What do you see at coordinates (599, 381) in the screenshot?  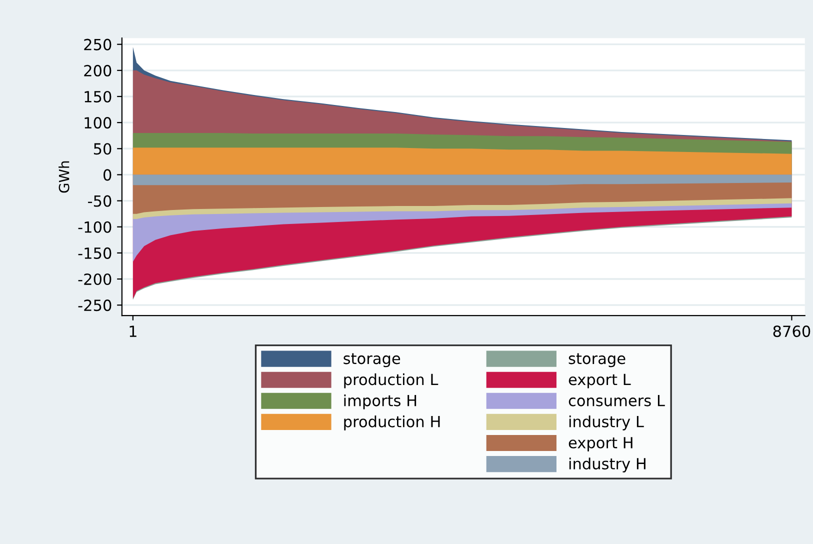 I see `legend-label: export L` at bounding box center [599, 381].